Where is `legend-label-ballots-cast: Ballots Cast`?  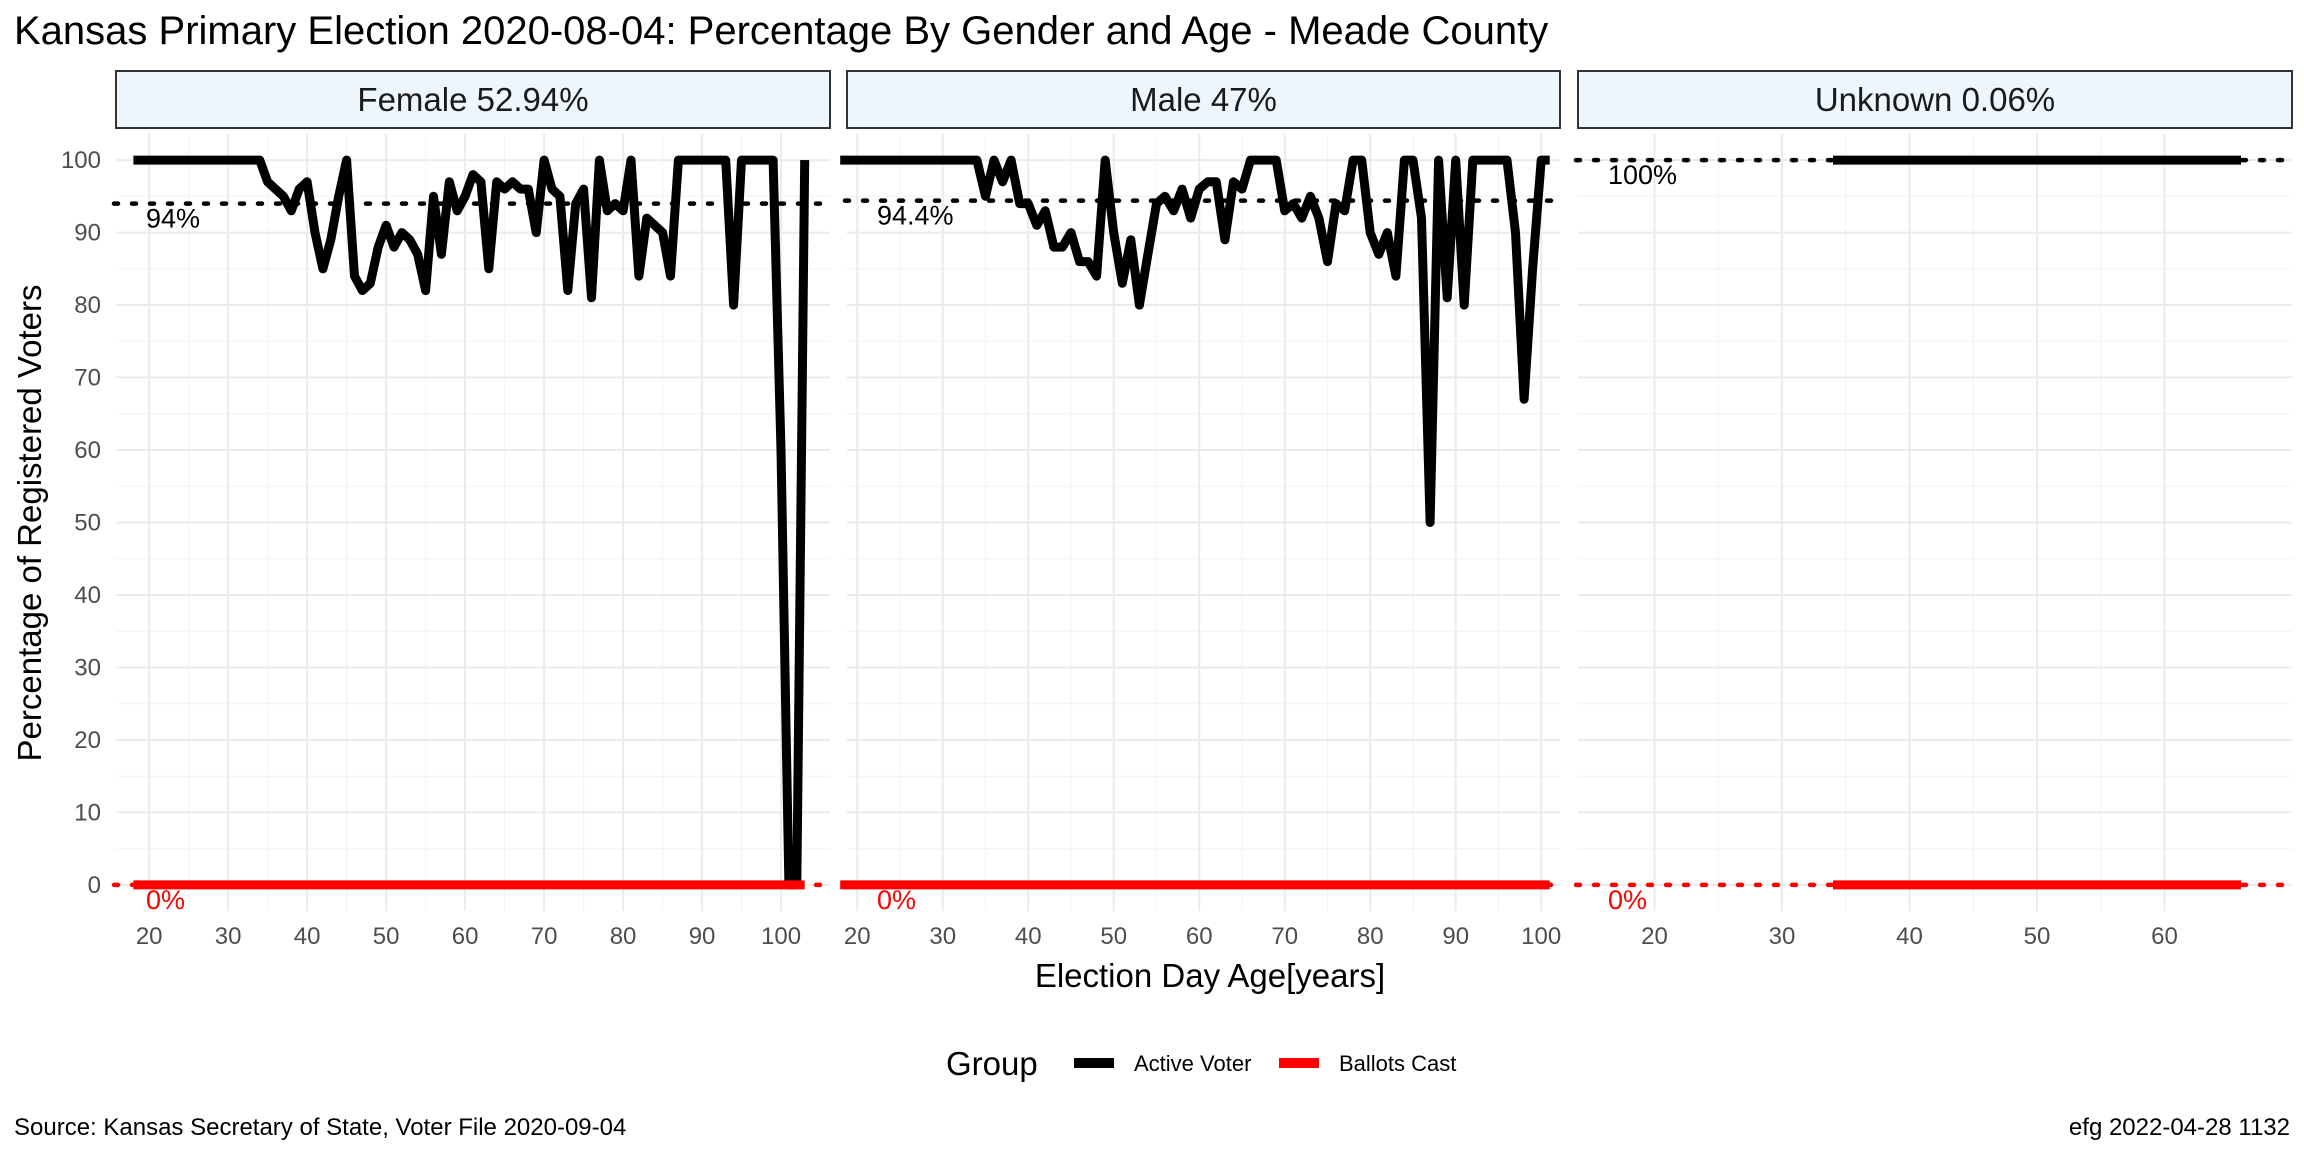
legend-label-ballots-cast: Ballots Cast is located at coordinates (1397, 1063).